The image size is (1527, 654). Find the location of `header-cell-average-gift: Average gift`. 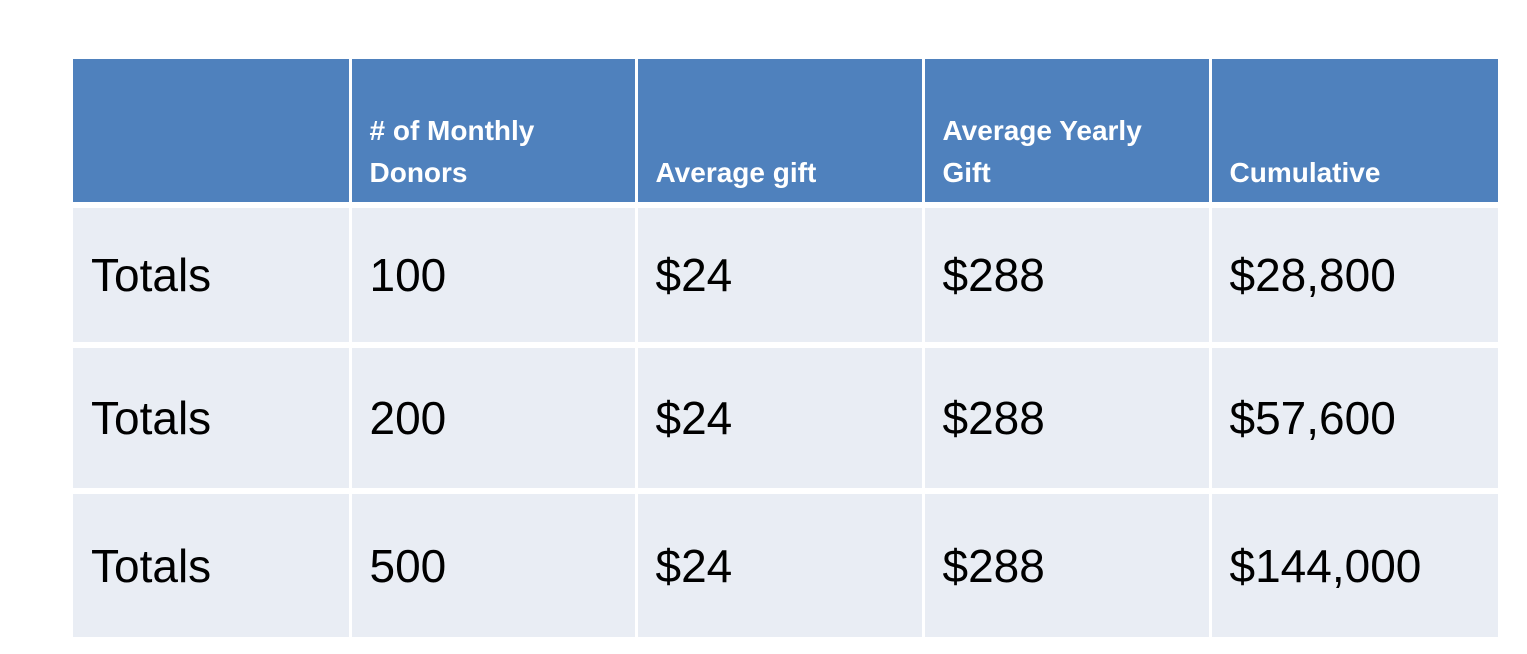

header-cell-average-gift: Average gift is located at coordinates (778, 133).